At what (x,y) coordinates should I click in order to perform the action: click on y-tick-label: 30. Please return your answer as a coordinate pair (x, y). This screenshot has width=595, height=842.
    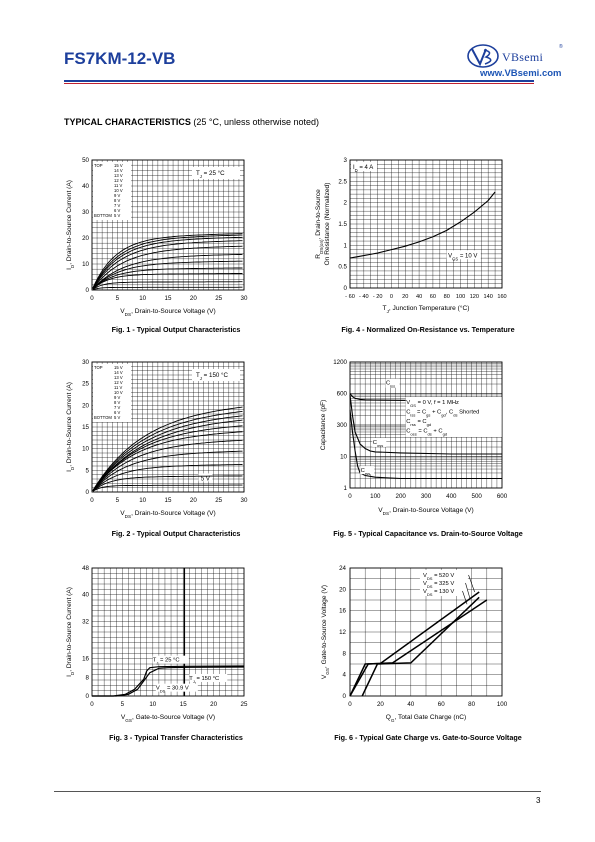
    Looking at the image, I should click on (85, 212).